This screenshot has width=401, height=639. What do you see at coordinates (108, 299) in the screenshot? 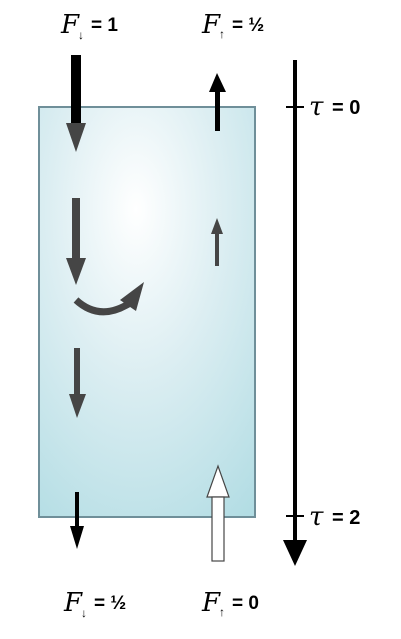
I see `scatter-curved-arrow` at bounding box center [108, 299].